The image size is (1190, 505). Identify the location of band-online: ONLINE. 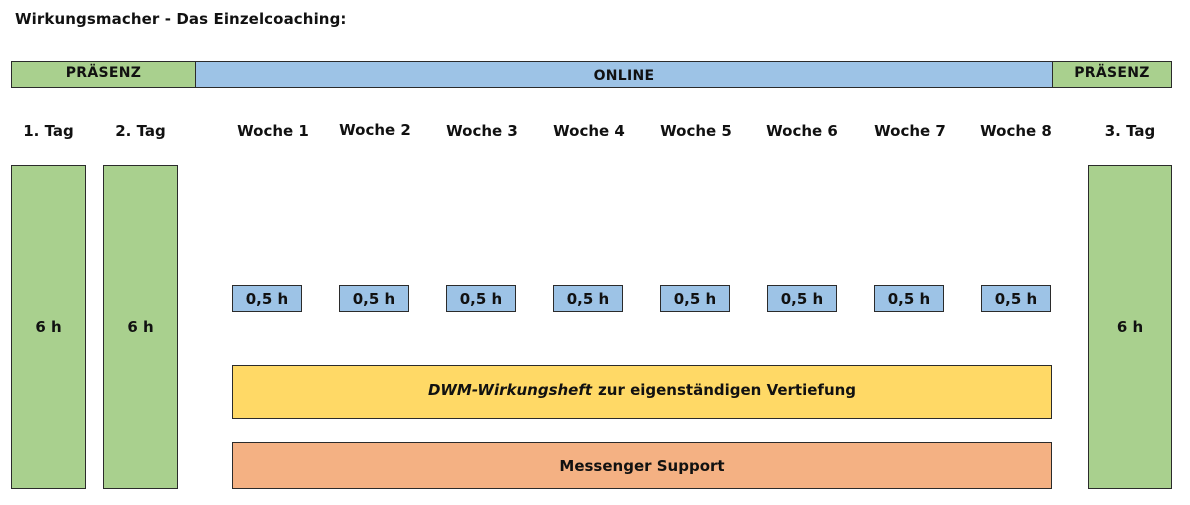
(624, 74).